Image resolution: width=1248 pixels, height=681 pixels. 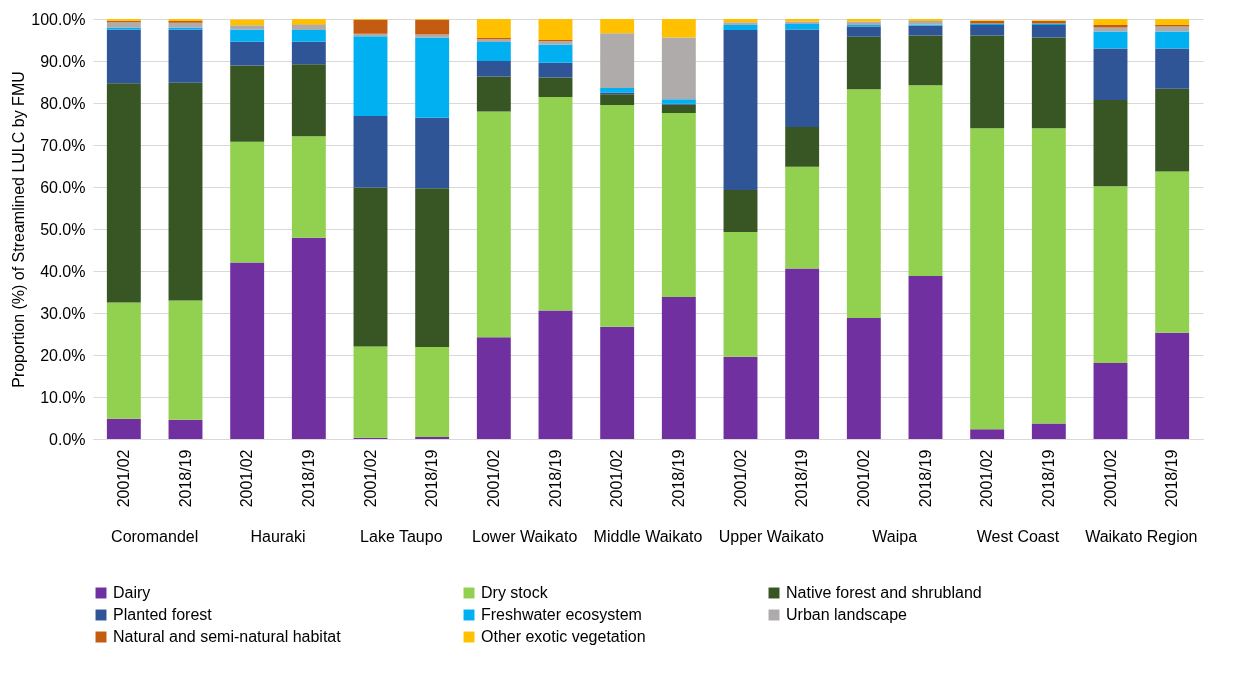 What do you see at coordinates (278, 536) in the screenshot?
I see `text: Hauraki` at bounding box center [278, 536].